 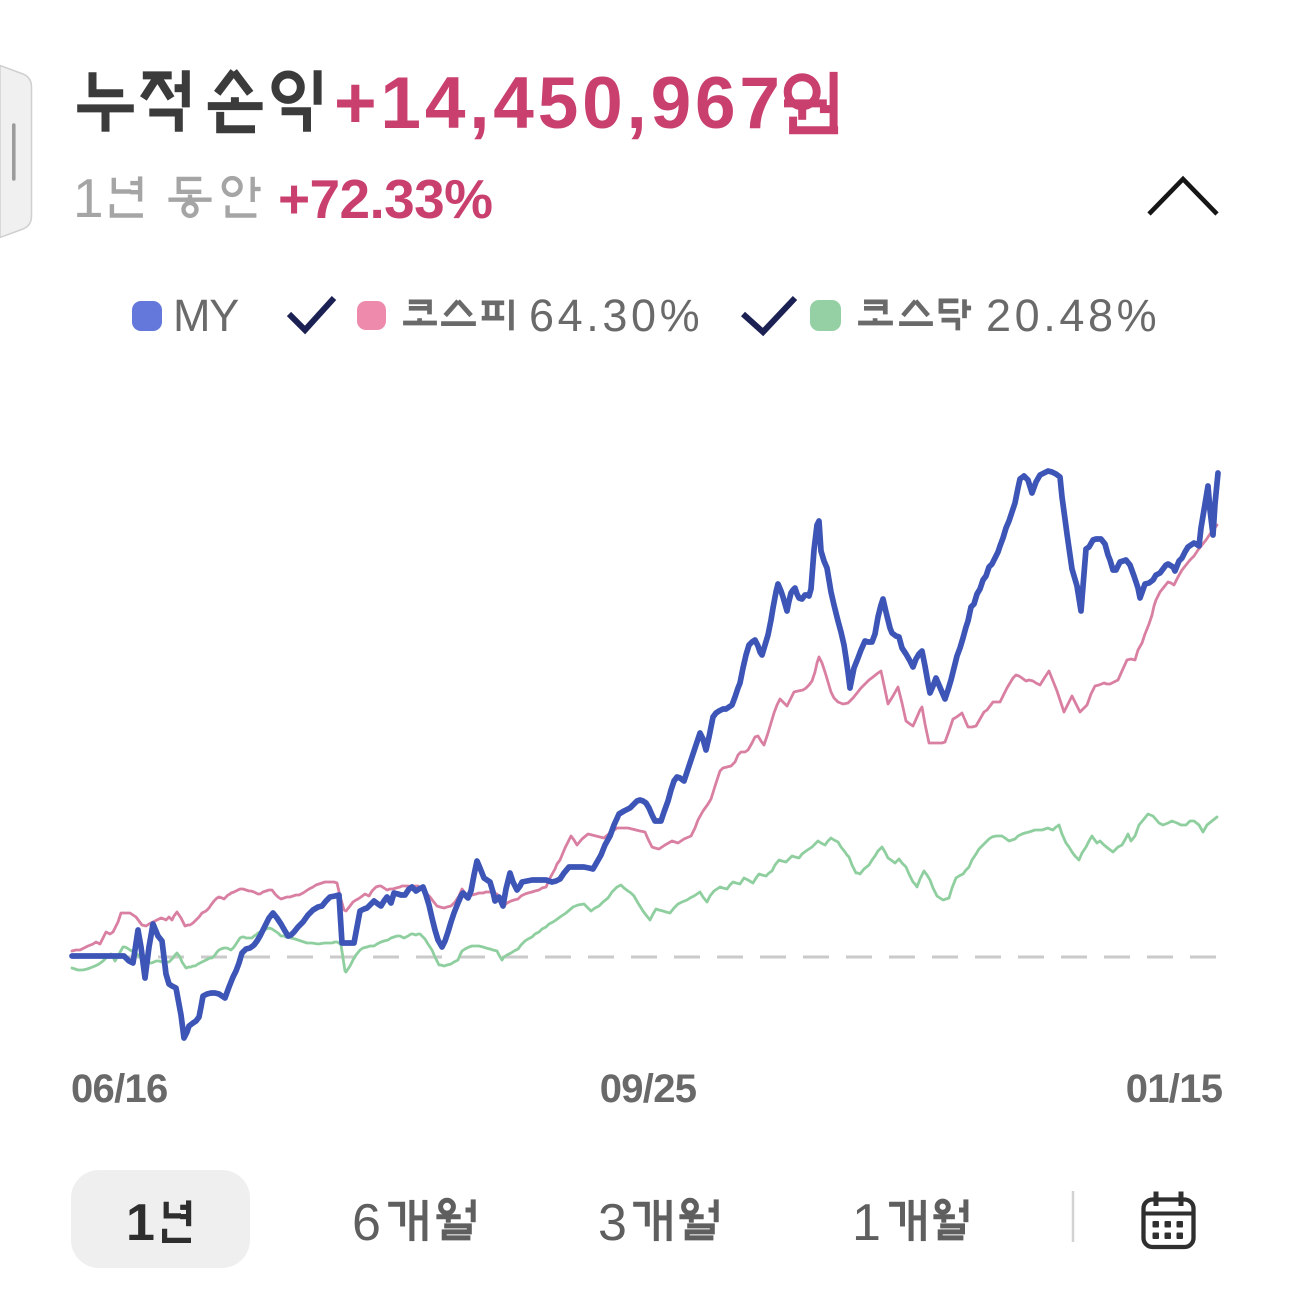 What do you see at coordinates (616, 315) in the screenshot?
I see `svg-text: 64.30%` at bounding box center [616, 315].